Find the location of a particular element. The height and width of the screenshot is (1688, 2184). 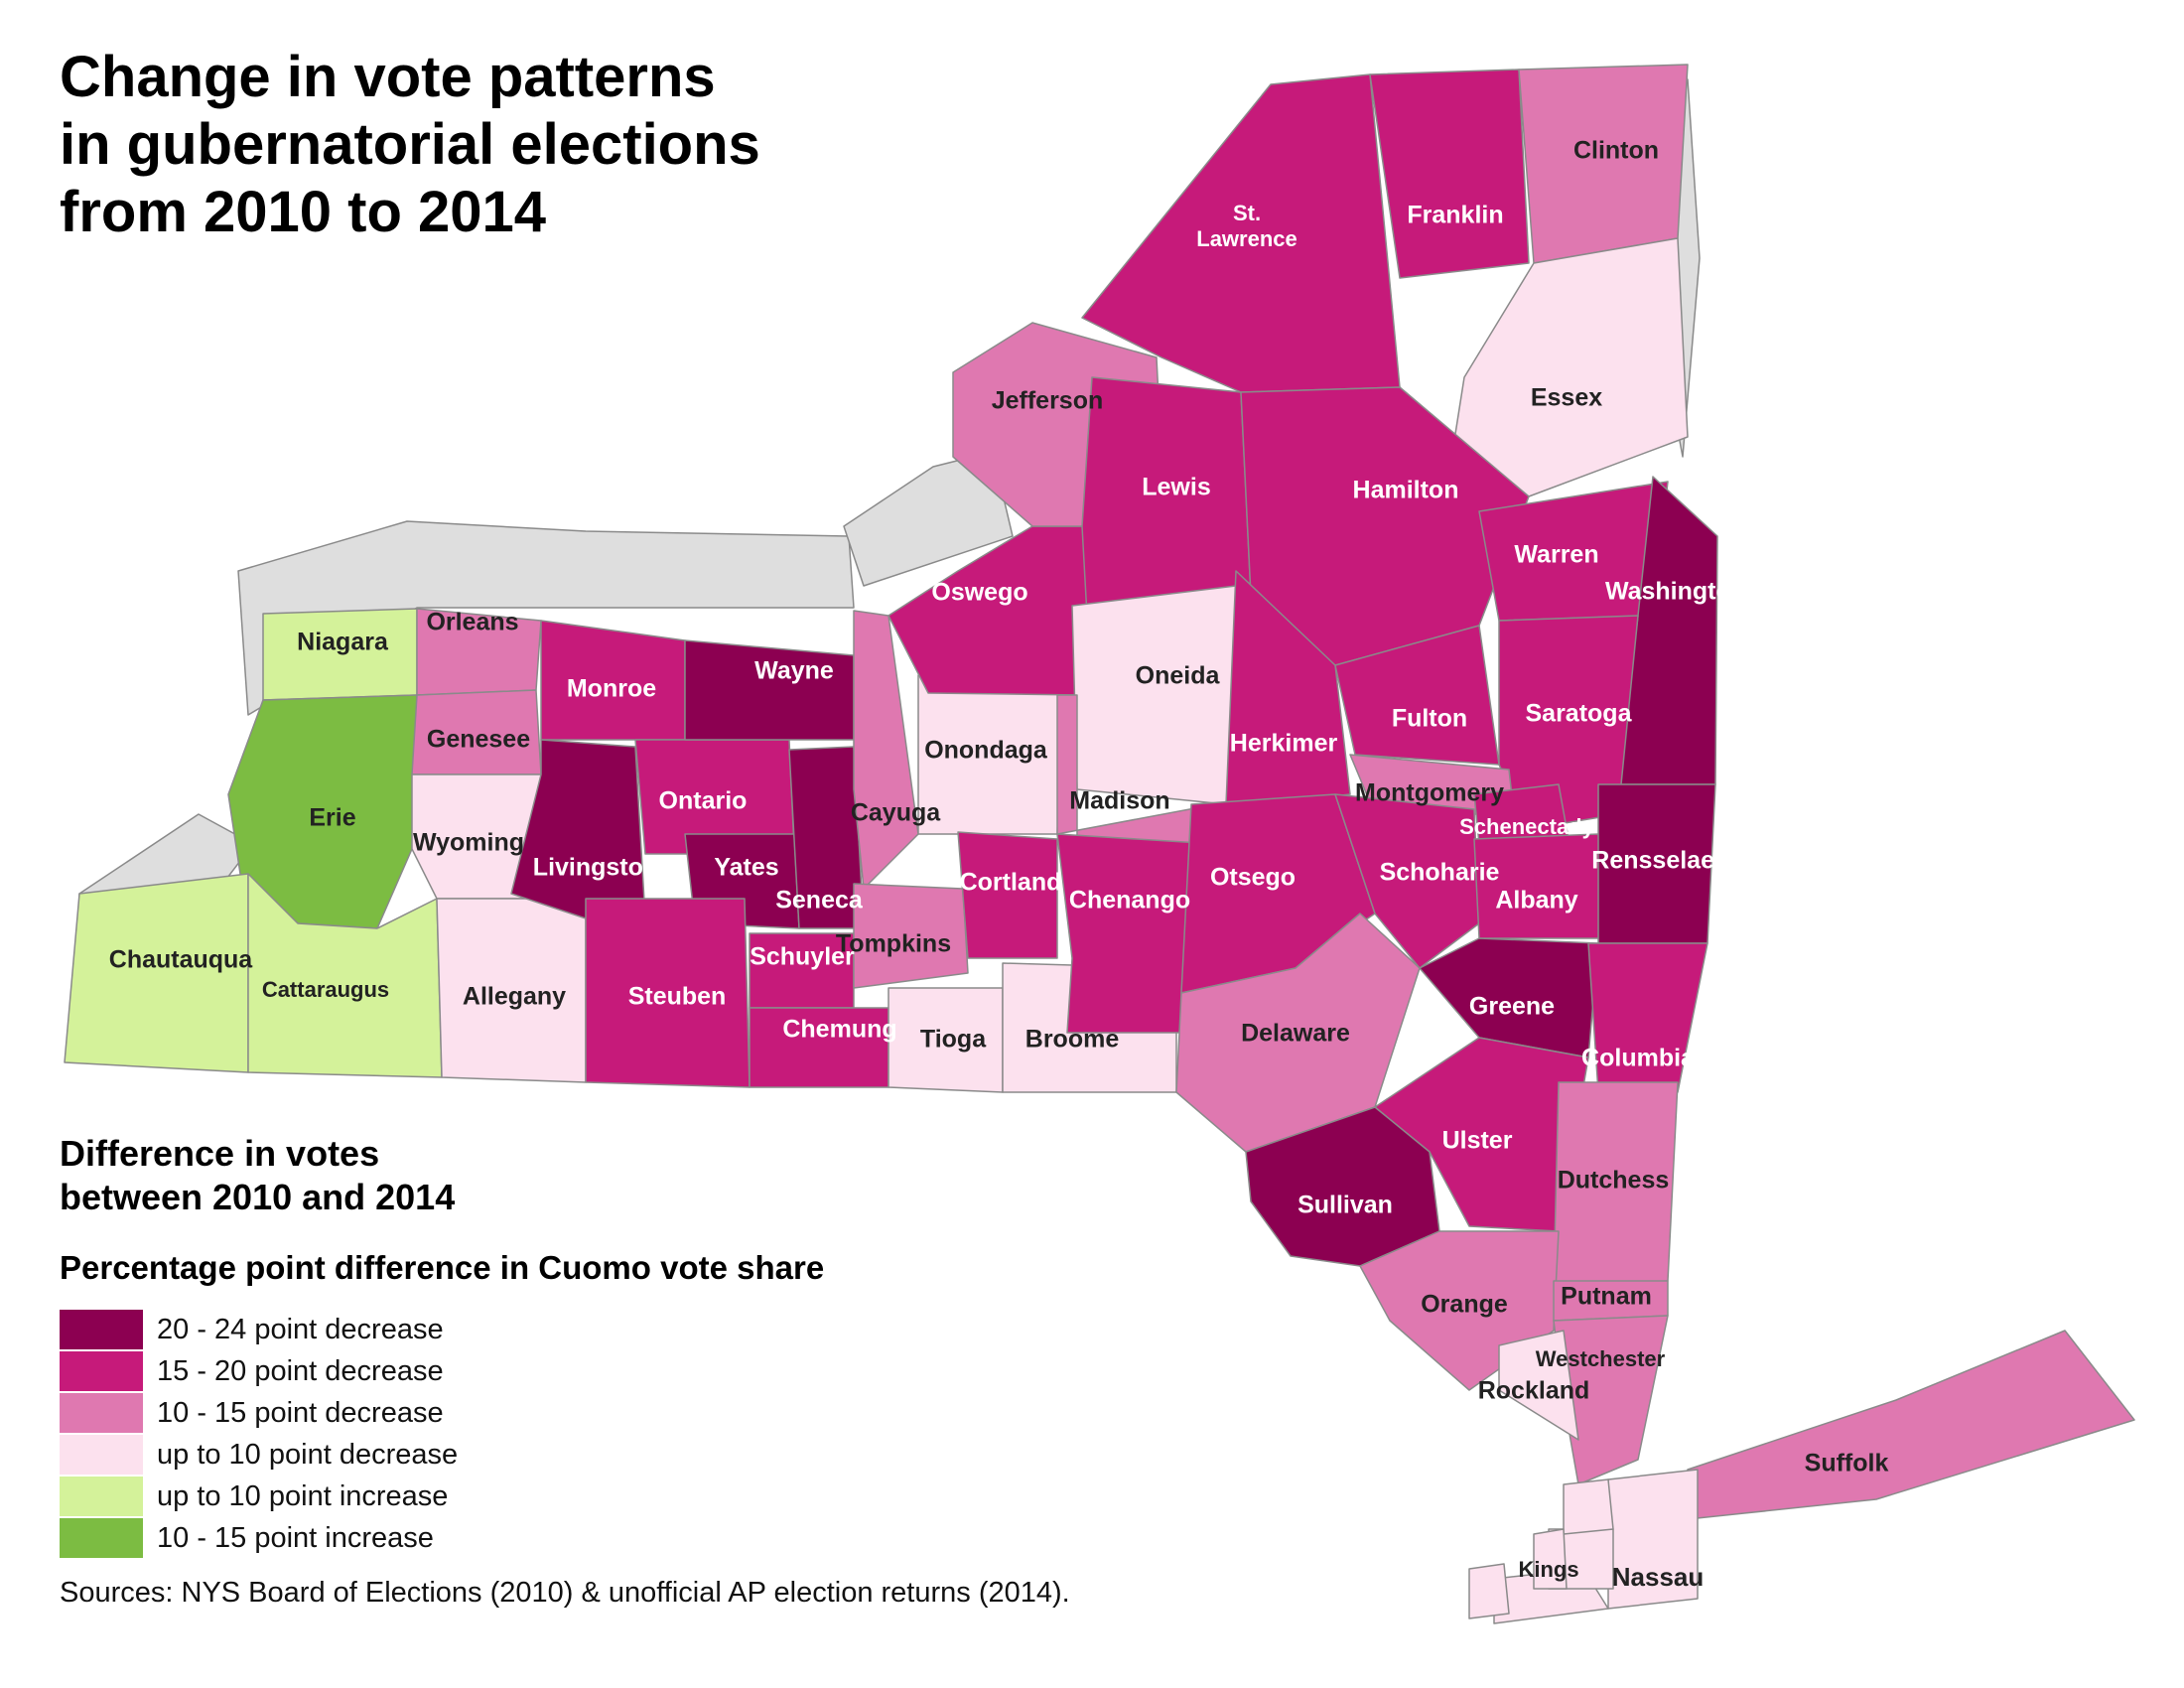

county-label-cortland: Cortland is located at coordinates (1011, 883).